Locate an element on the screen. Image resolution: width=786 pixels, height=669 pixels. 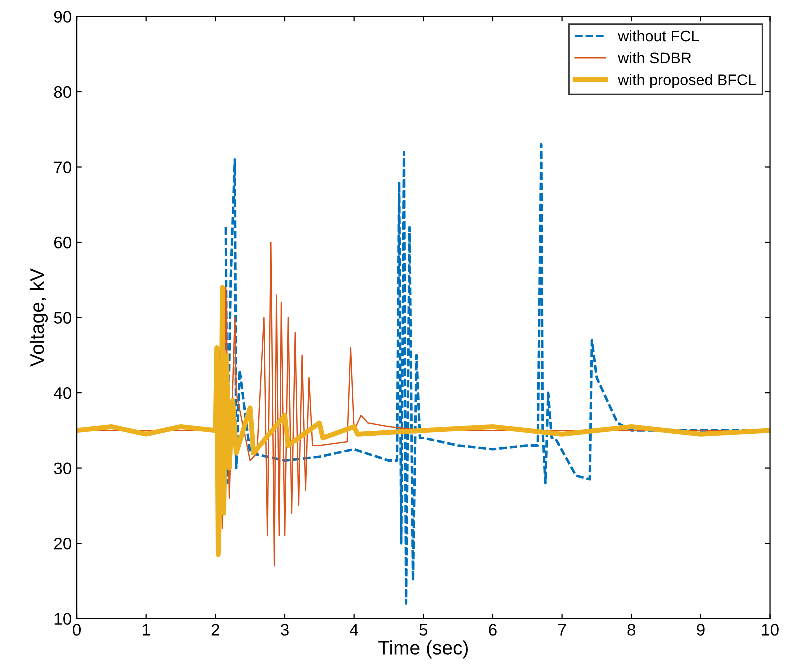
x-tick-label: 1 is located at coordinates (146, 630).